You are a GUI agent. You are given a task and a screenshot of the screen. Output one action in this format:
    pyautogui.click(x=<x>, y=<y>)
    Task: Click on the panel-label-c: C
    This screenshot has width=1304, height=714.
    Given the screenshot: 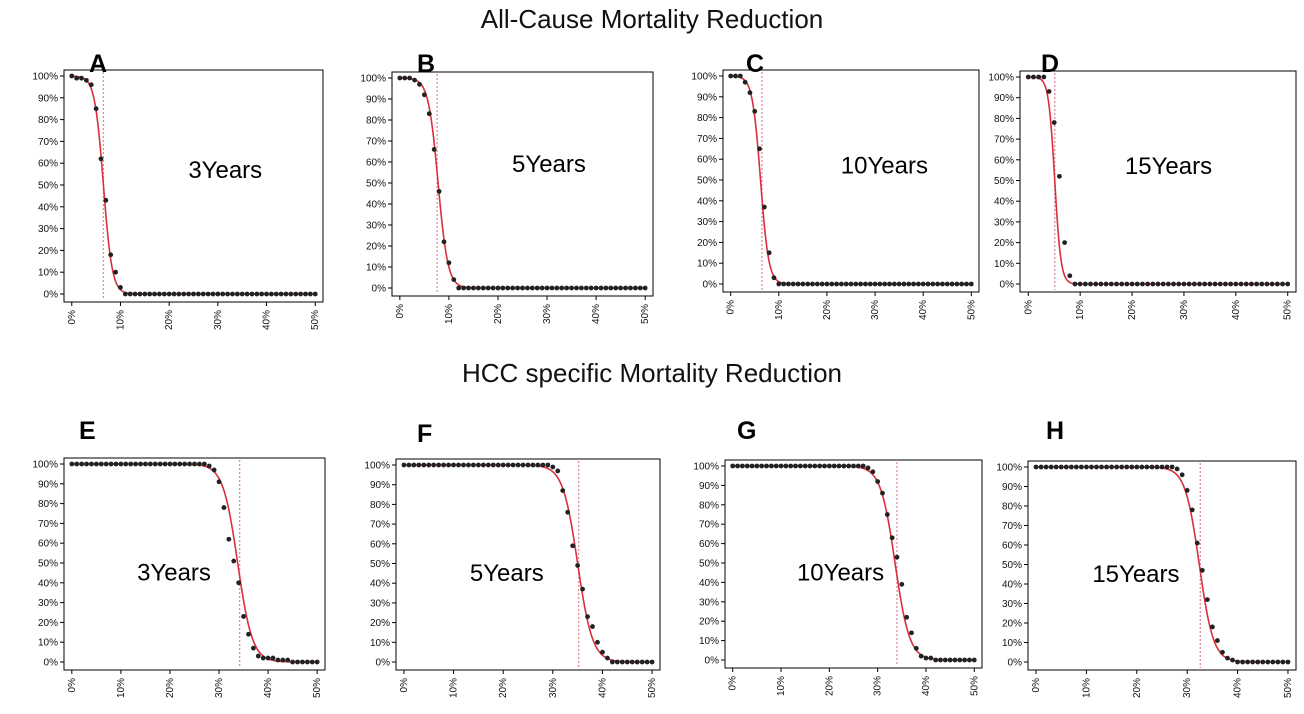 What is the action you would take?
    pyautogui.click(x=755, y=64)
    